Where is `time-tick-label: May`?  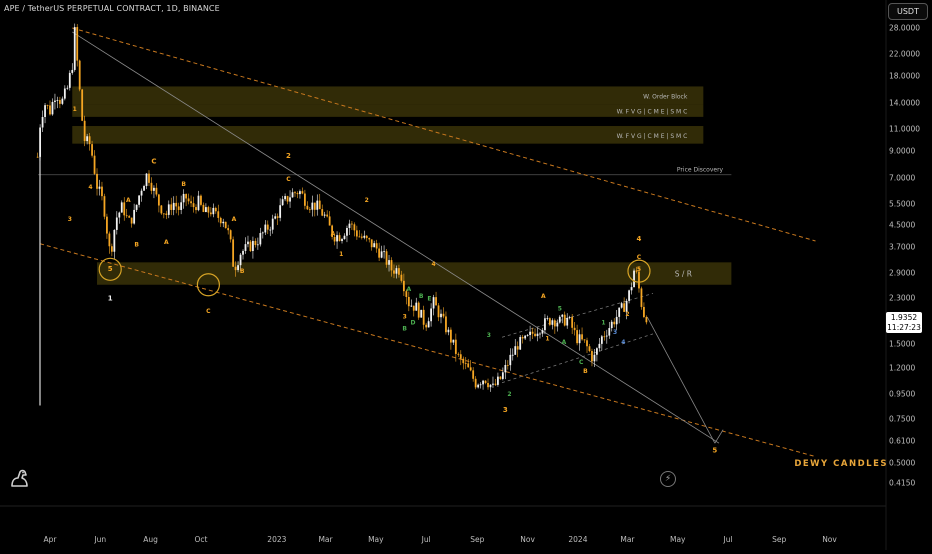 time-tick-label: May is located at coordinates (677, 539).